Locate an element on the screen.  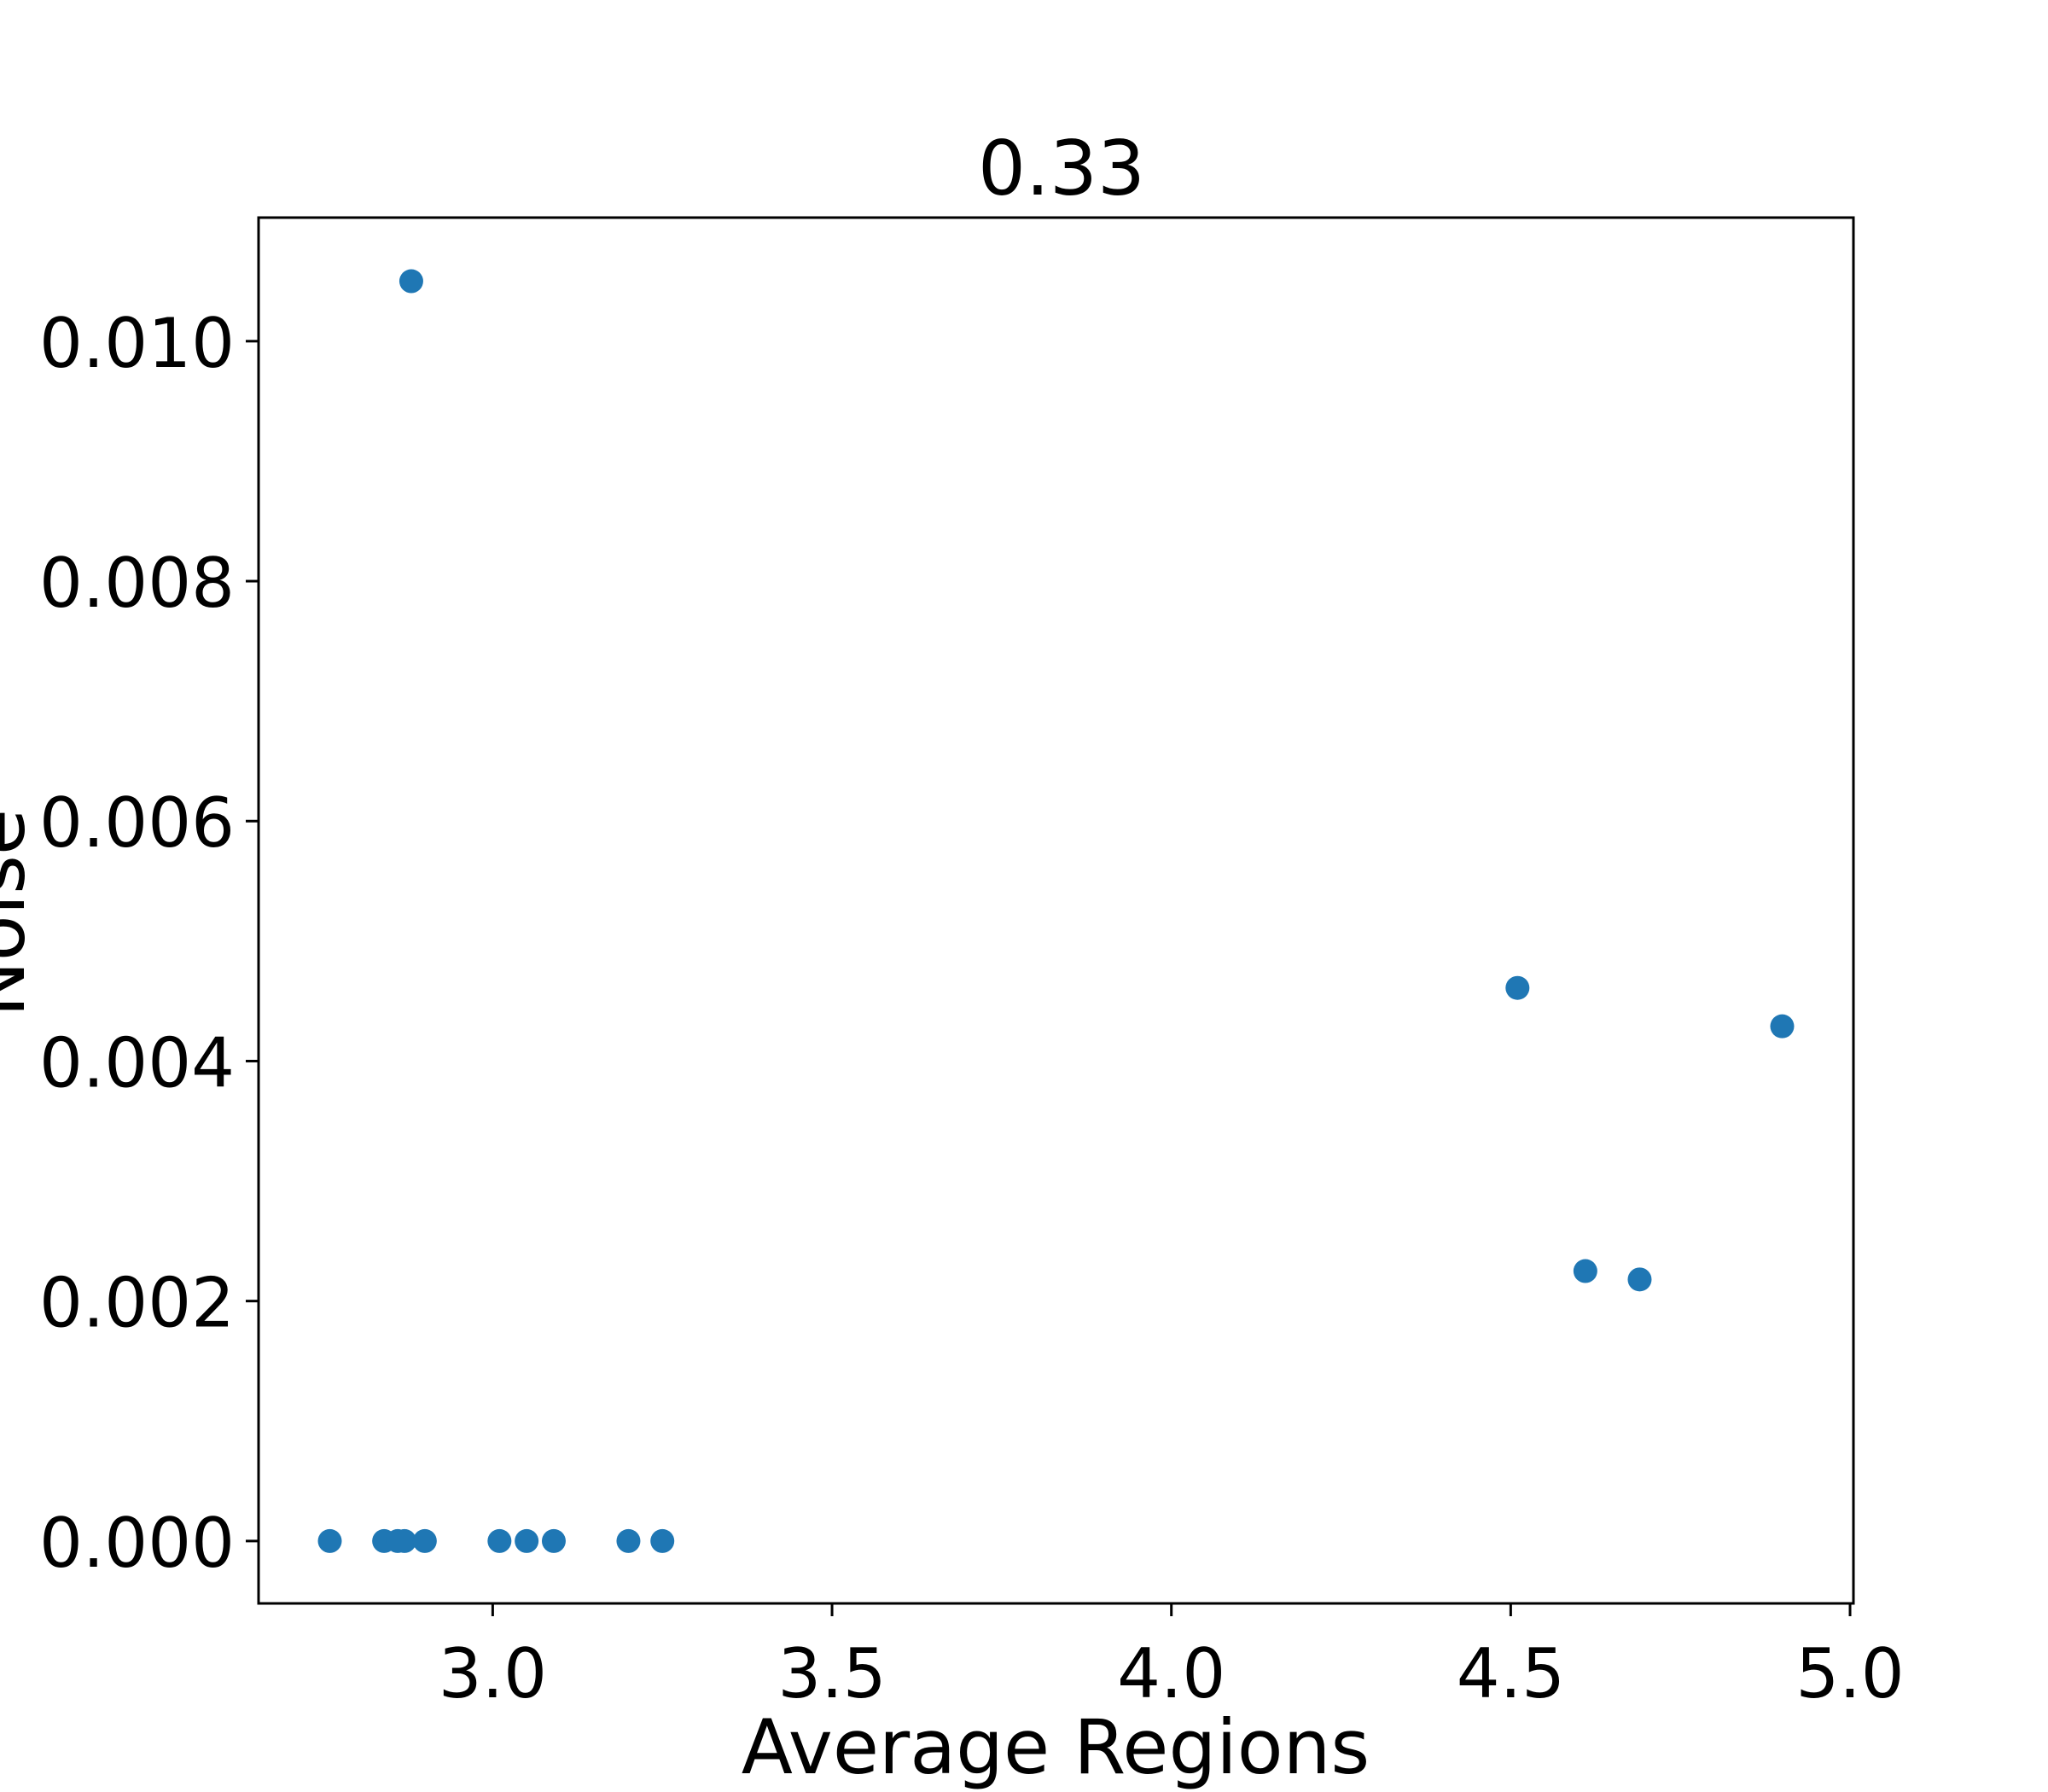
y-tick-label: 0.002 is located at coordinates (137, 1303).